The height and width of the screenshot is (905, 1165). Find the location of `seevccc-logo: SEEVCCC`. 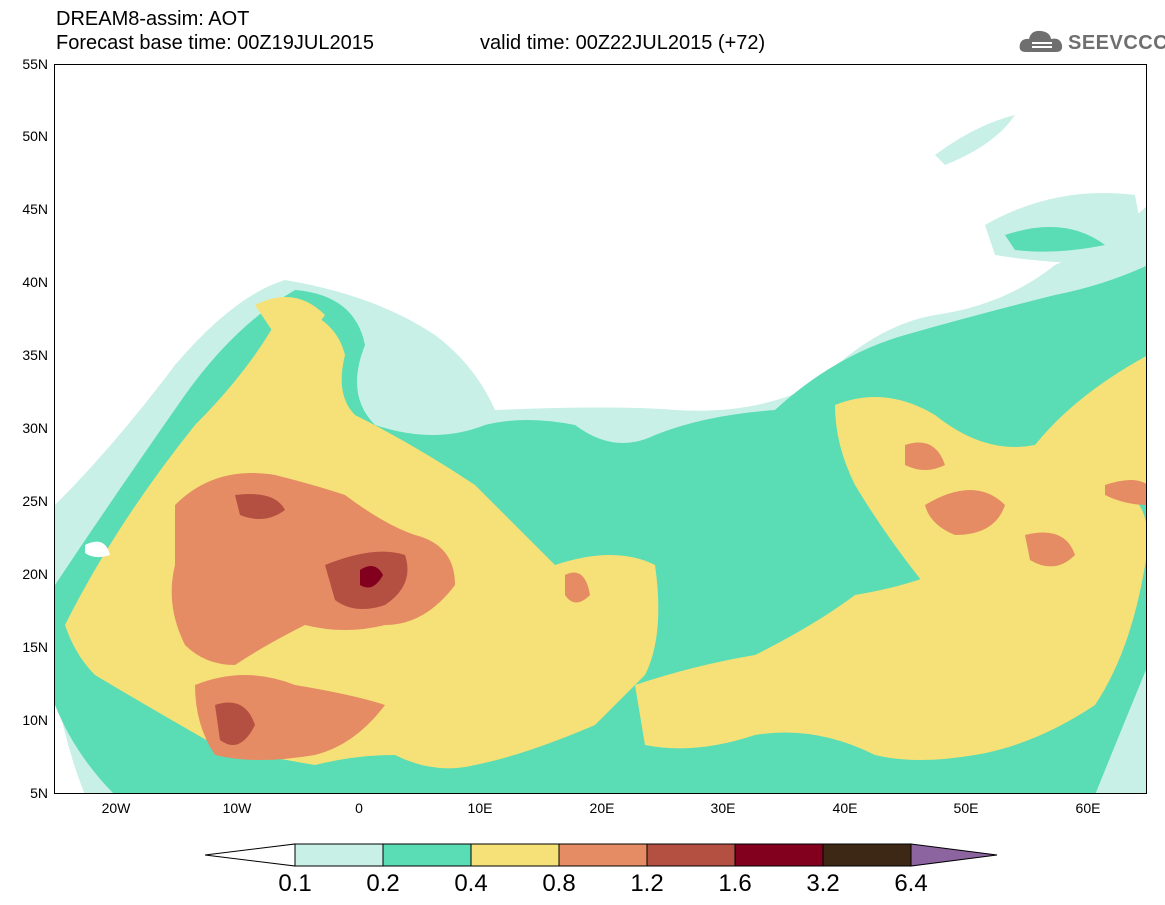

seevccc-logo: SEEVCCC is located at coordinates (1091, 42).